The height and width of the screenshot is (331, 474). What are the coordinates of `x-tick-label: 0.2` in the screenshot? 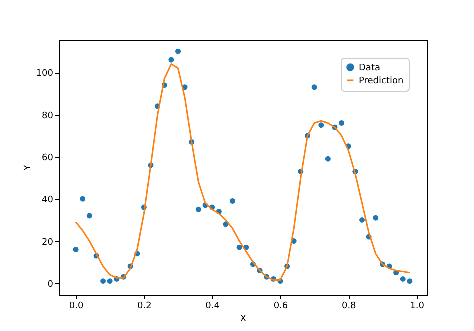 It's located at (145, 307).